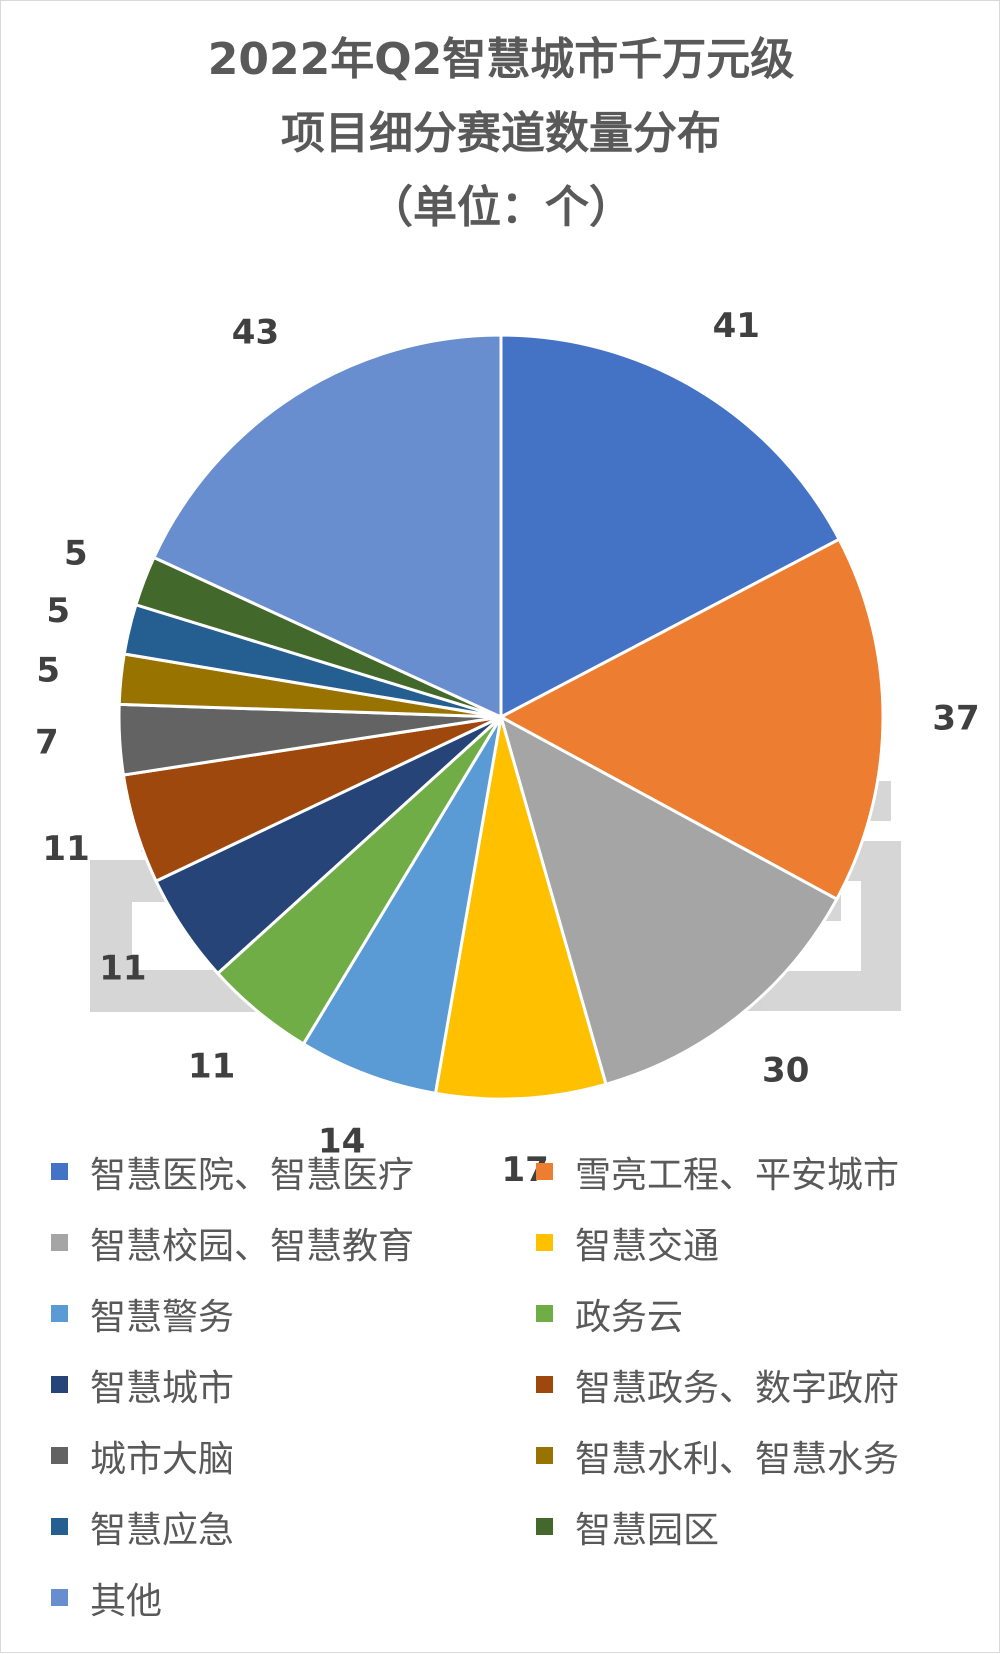 The height and width of the screenshot is (1654, 1000). What do you see at coordinates (737, 1388) in the screenshot?
I see `legend-label: 智慧政务、数字政府` at bounding box center [737, 1388].